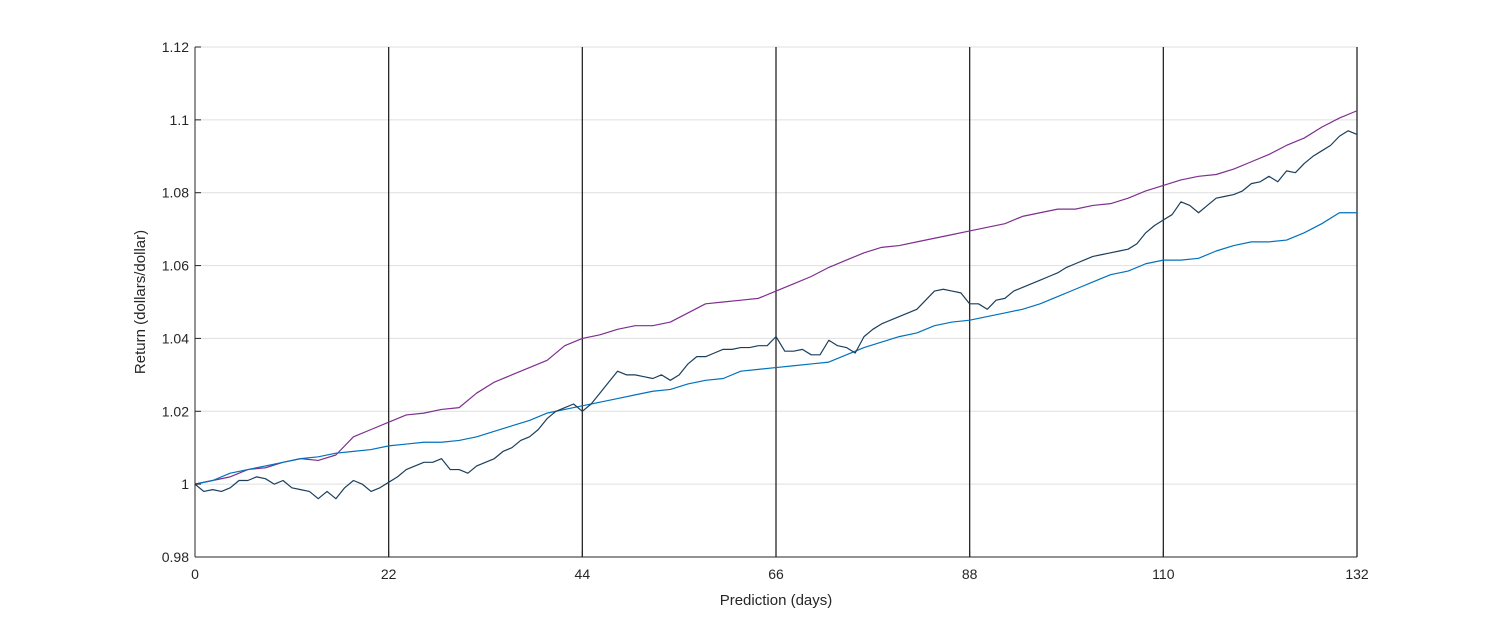 The height and width of the screenshot is (630, 1500). I want to click on x-tick-label-2: 44, so click(583, 574).